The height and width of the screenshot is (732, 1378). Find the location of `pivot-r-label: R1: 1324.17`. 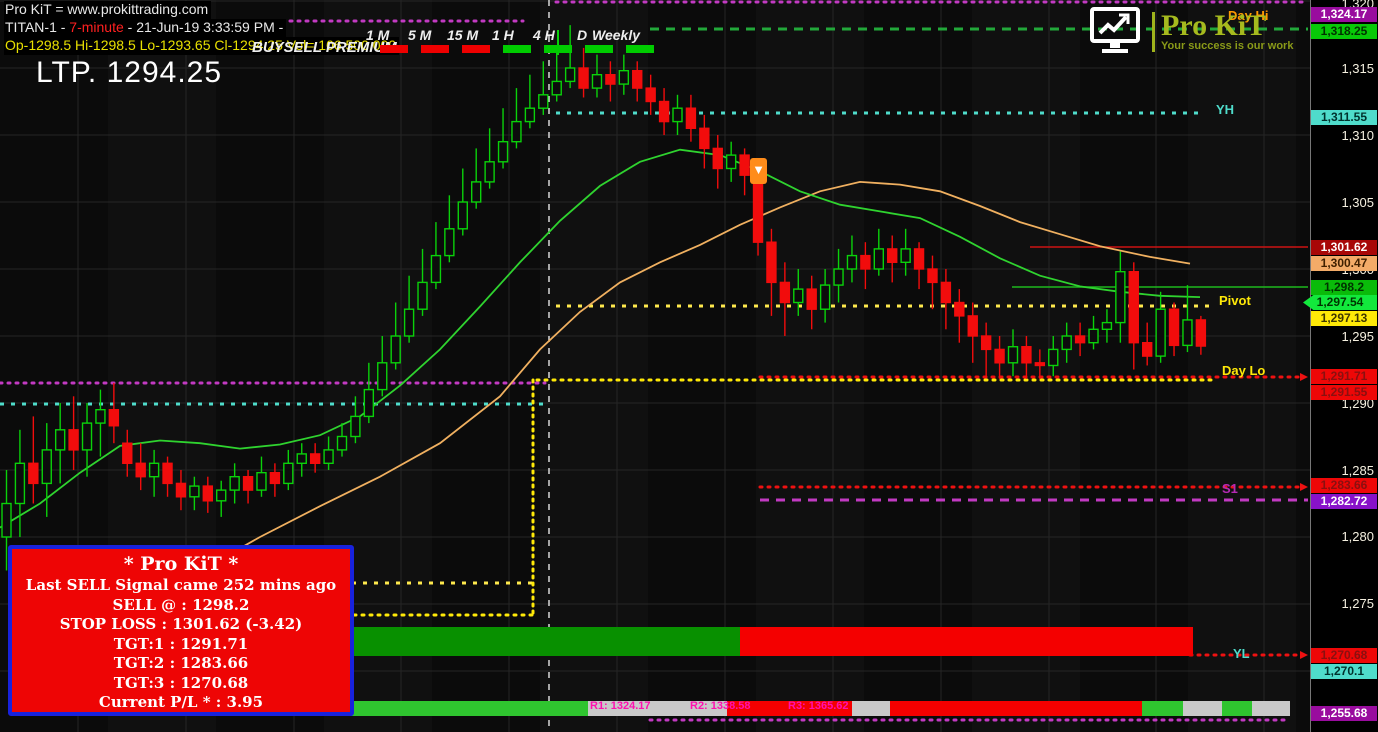

pivot-r-label: R1: 1324.17 is located at coordinates (620, 706).